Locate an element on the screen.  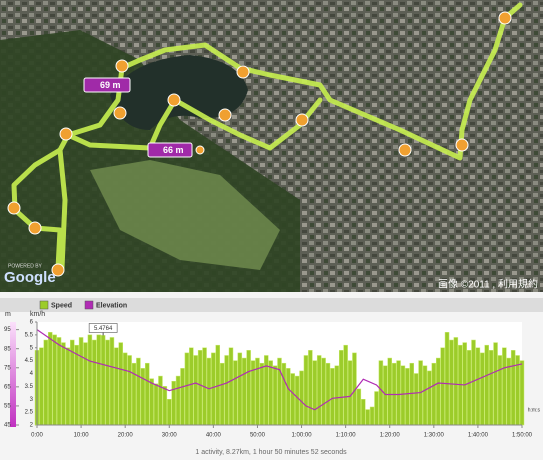
pin-box is located at coordinates (170, 150).